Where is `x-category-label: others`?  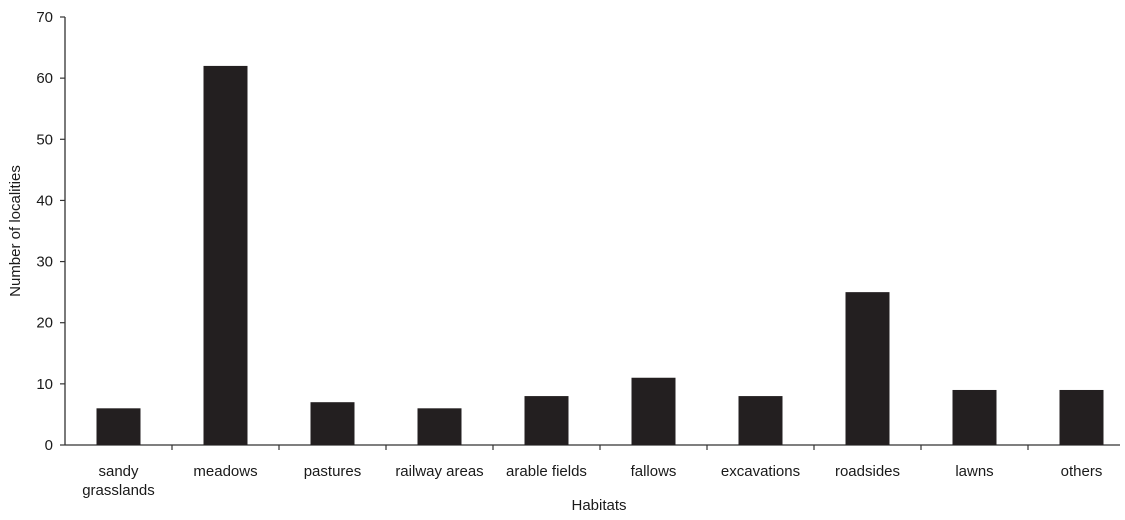 x-category-label: others is located at coordinates (1082, 471).